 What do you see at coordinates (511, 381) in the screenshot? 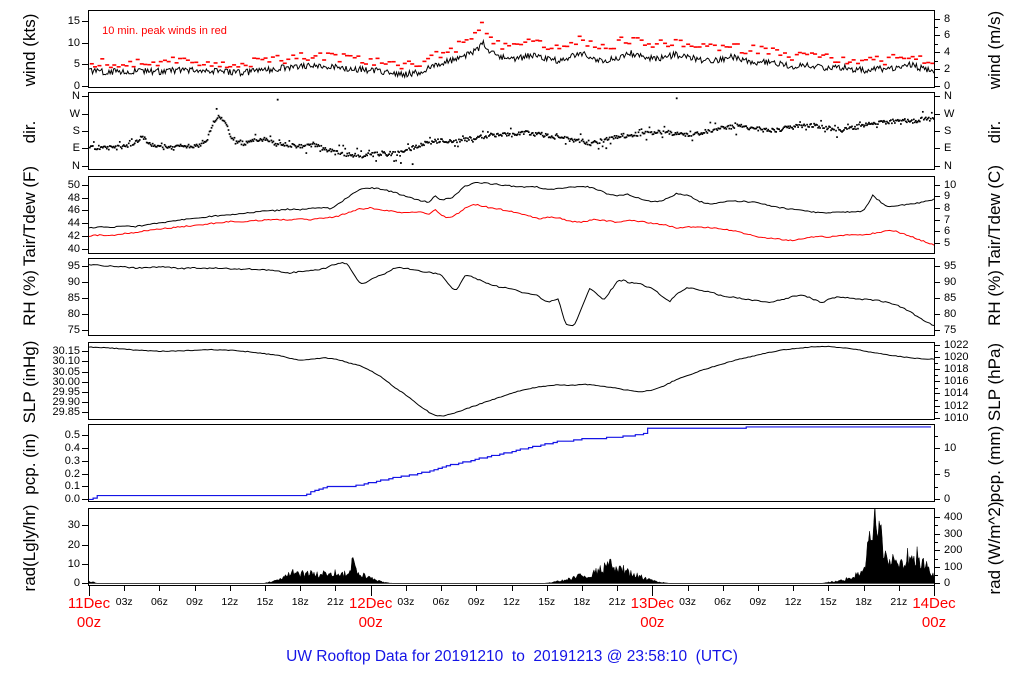
I see `plot-frame-slp` at bounding box center [511, 381].